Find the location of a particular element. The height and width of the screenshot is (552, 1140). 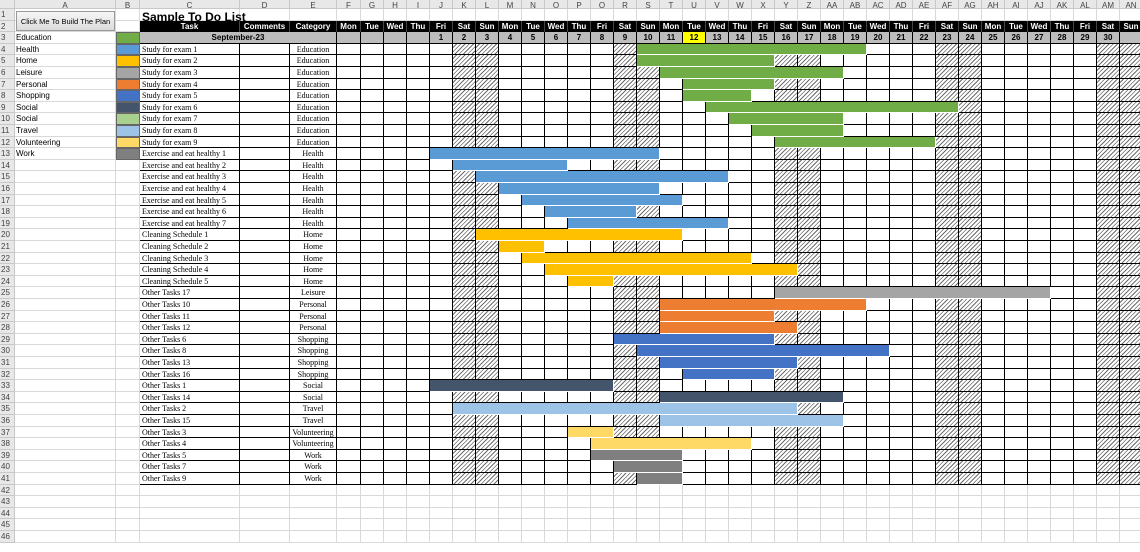

column-header: A is located at coordinates (65, 4).